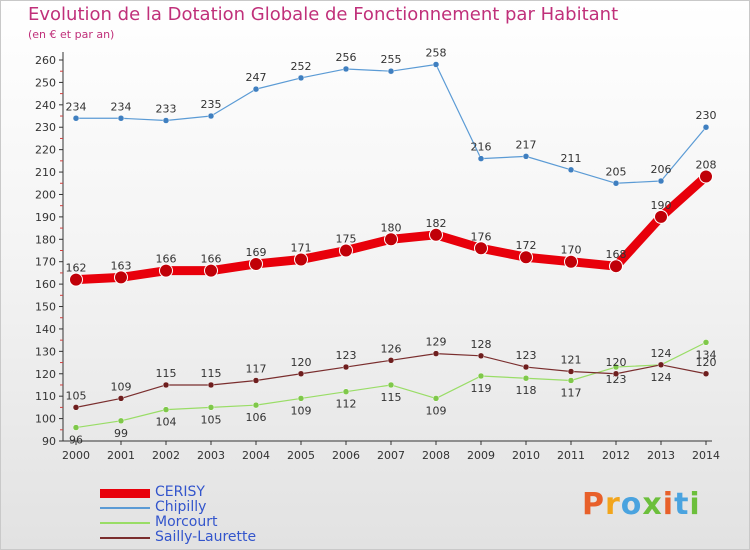  What do you see at coordinates (45, 127) in the screenshot?
I see `y-tick-label: 230` at bounding box center [45, 127].